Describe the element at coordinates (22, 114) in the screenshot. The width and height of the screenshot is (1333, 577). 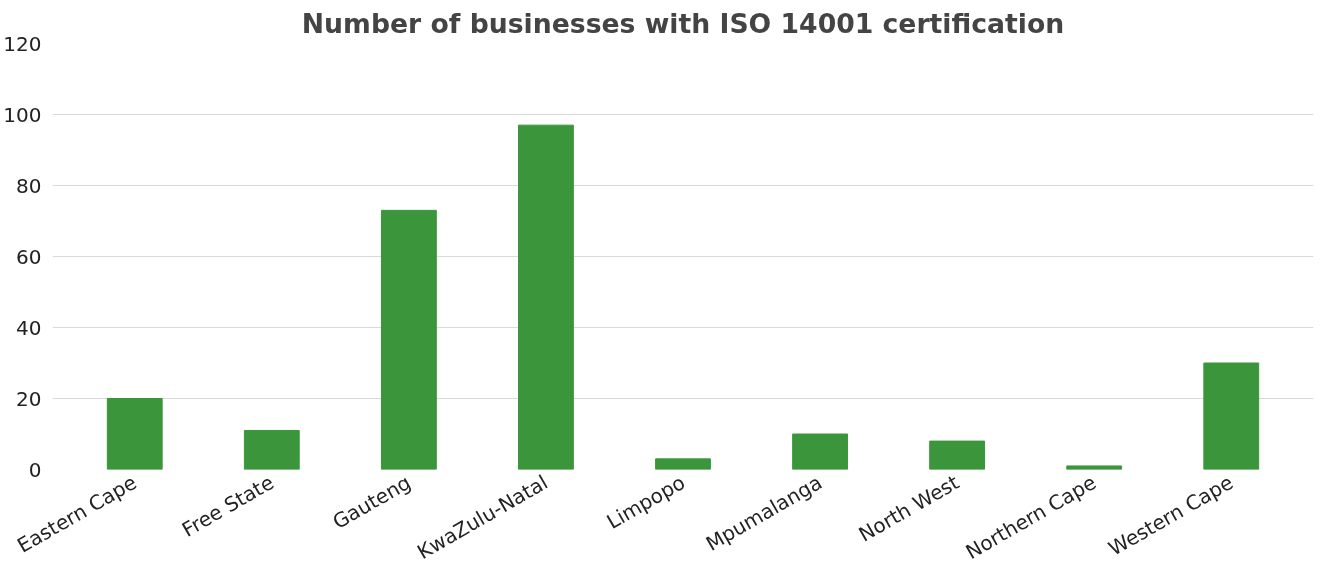
I see `y-tick-label: 100` at that location.